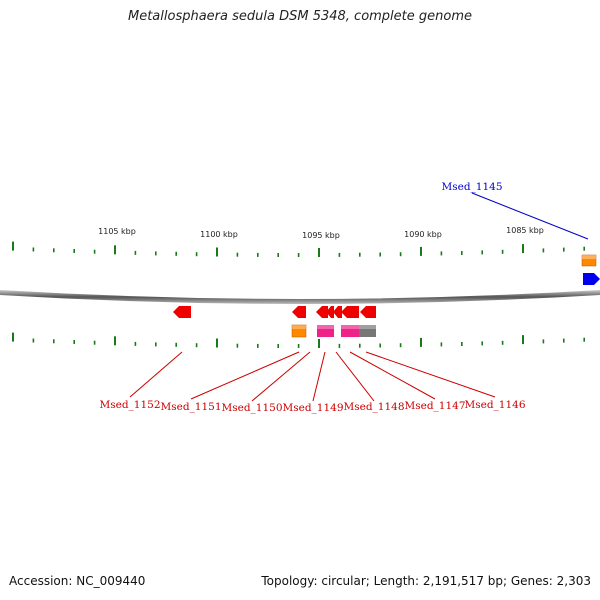 The image size is (600, 600). I want to click on leader-line-top, so click(530, 216).